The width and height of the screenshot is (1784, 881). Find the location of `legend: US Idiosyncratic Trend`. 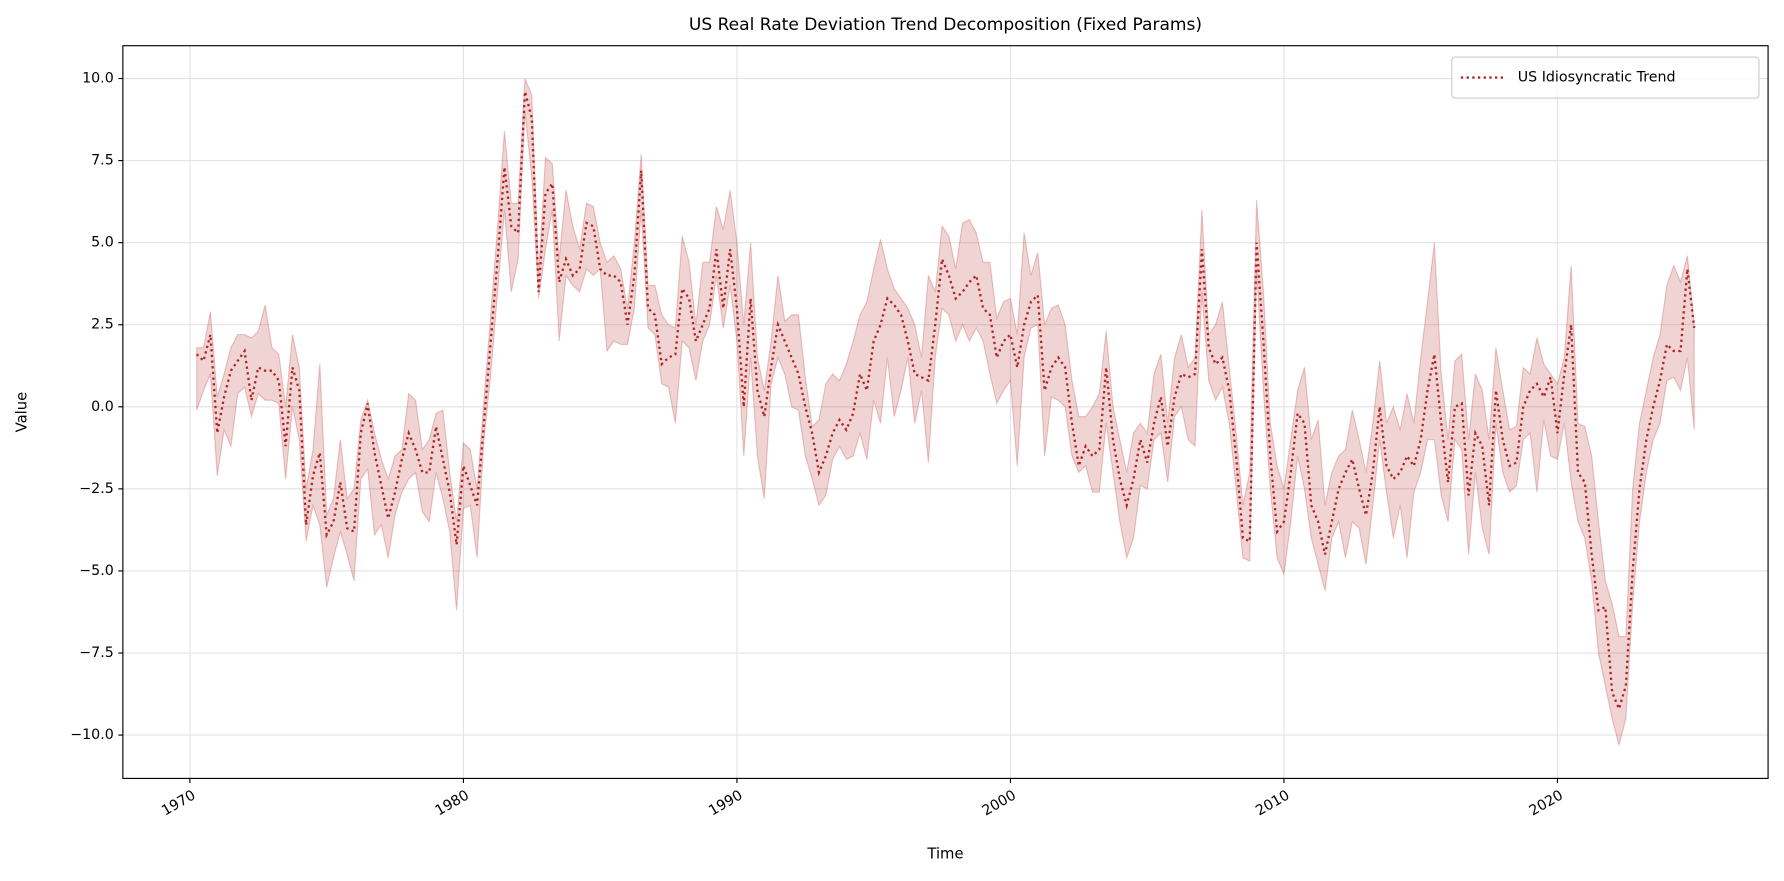

legend: US Idiosyncratic Trend is located at coordinates (1605, 77).